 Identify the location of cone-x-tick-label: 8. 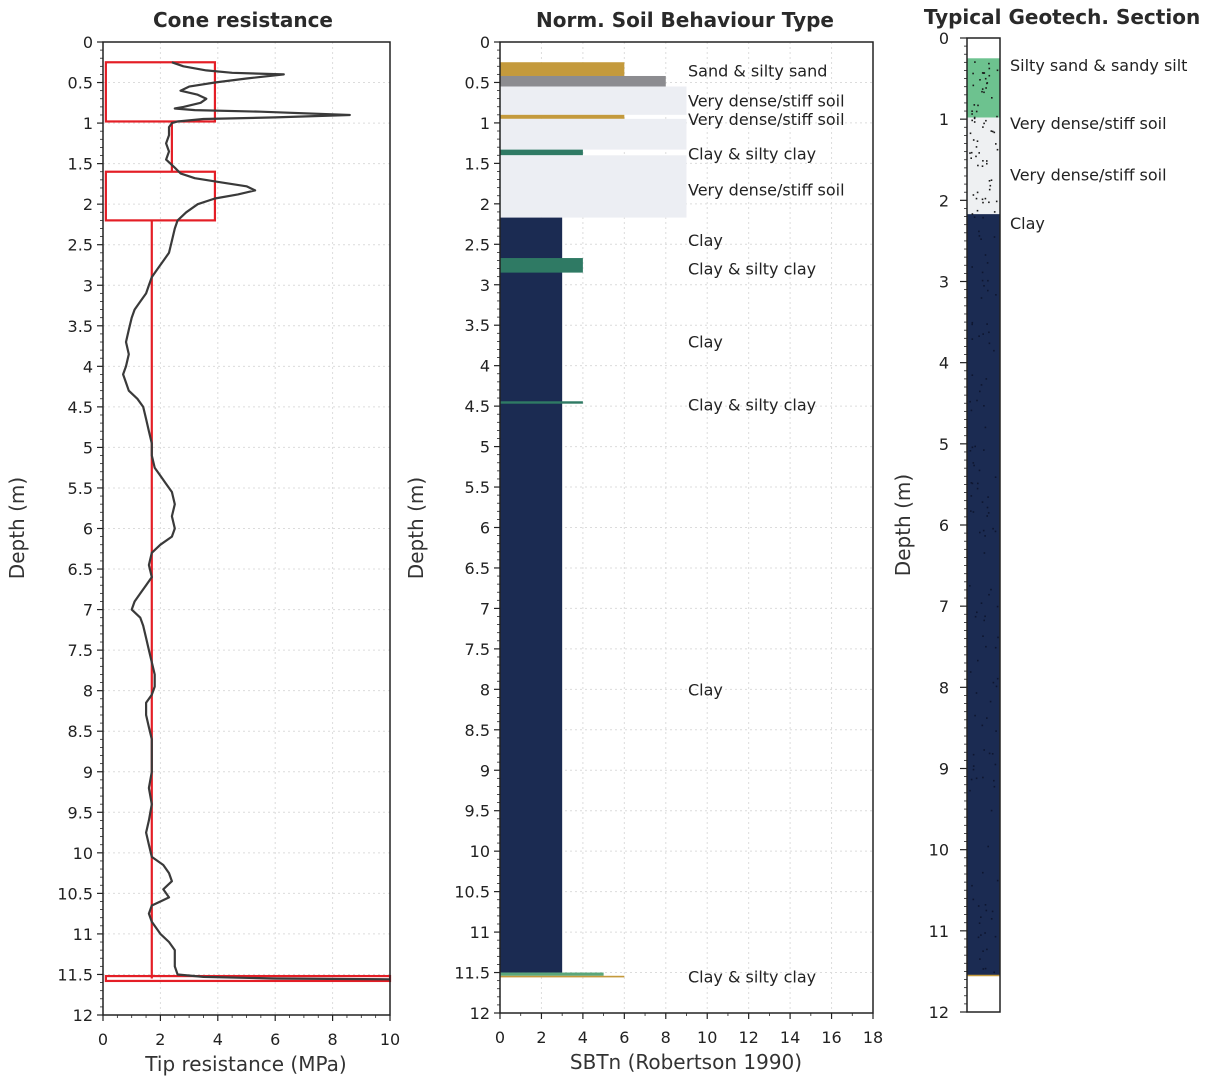
(333, 1039).